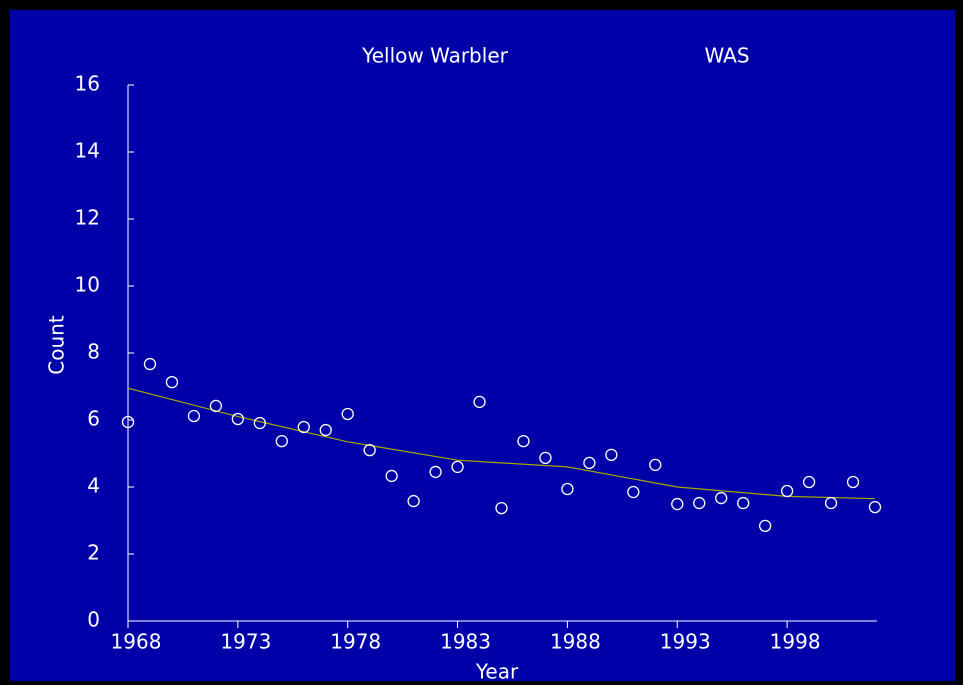 This screenshot has height=685, width=963. What do you see at coordinates (501, 443) in the screenshot?
I see `trend-line` at bounding box center [501, 443].